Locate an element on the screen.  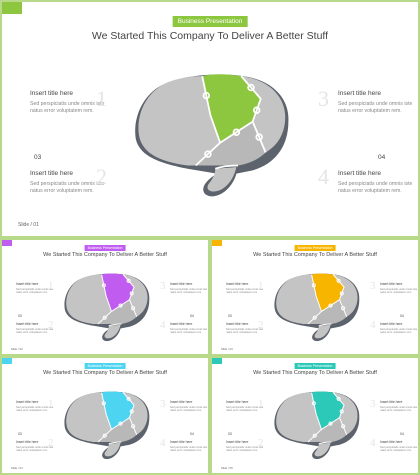
slide-number: Slide / 04 is located at coordinates (17, 468).